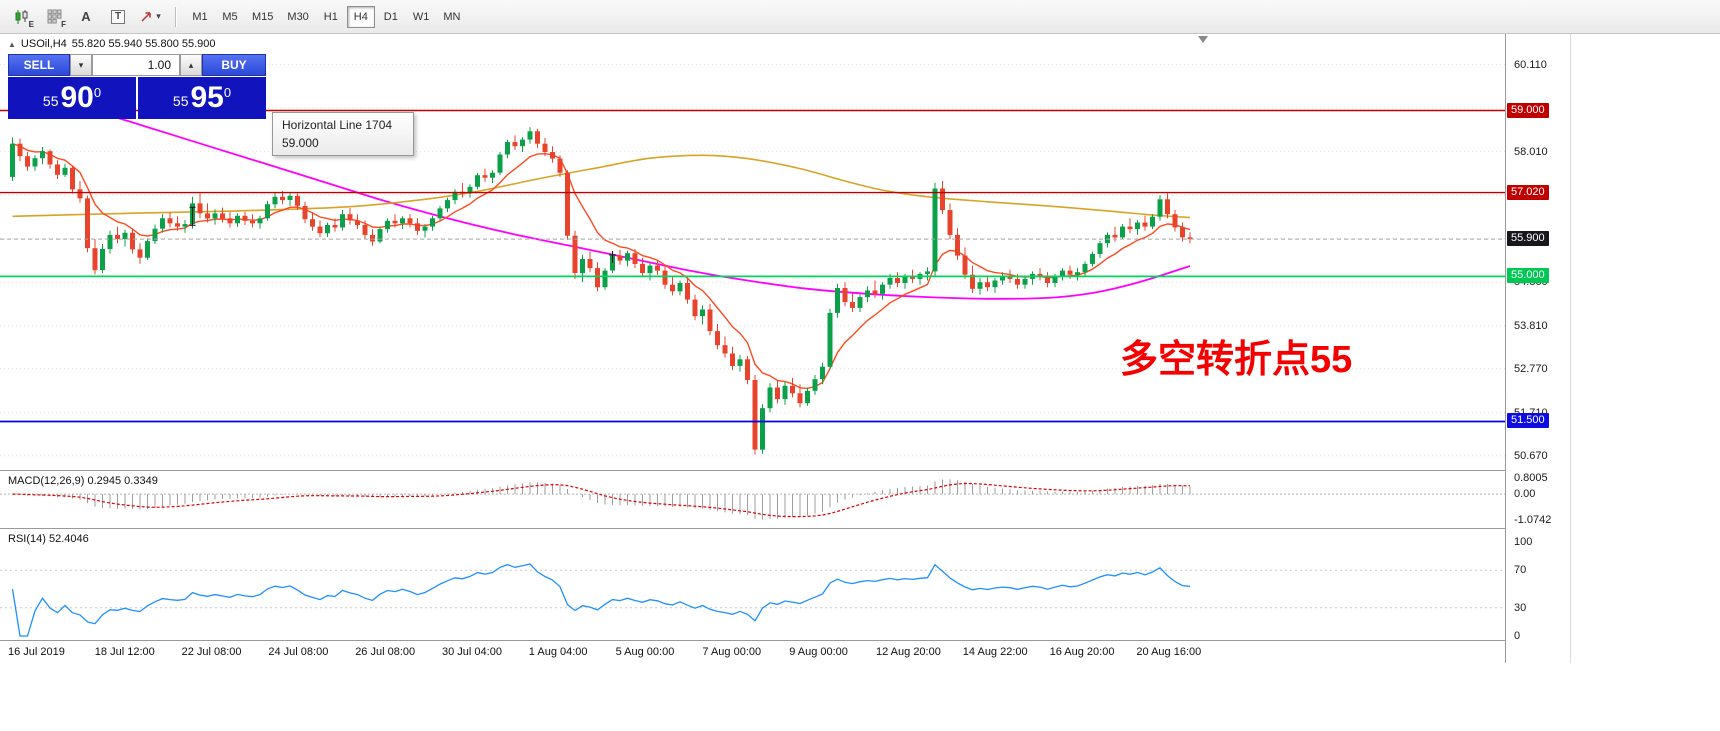 The height and width of the screenshot is (731, 1720). Describe the element at coordinates (124, 652) in the screenshot. I see `time-axis-label: 18 Jul 12:00` at that location.